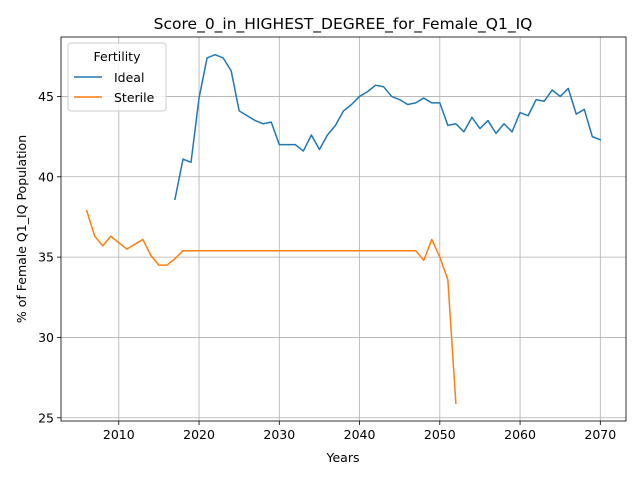 Image resolution: width=640 pixels, height=480 pixels. I want to click on y-tick-label: 45, so click(46, 96).